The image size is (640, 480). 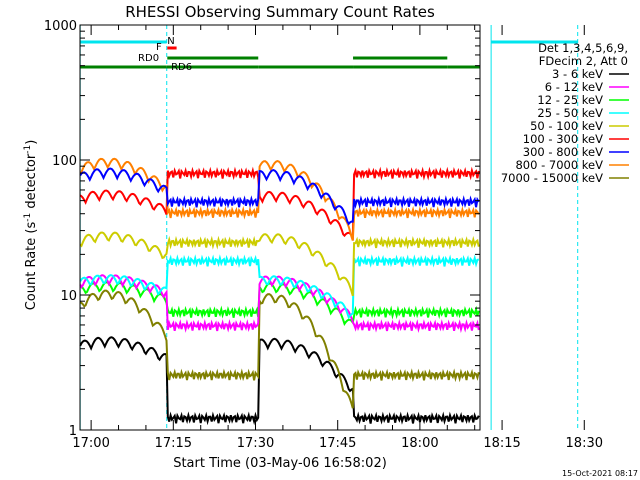 I want to click on y-tick-label: 10, so click(x=68, y=296).